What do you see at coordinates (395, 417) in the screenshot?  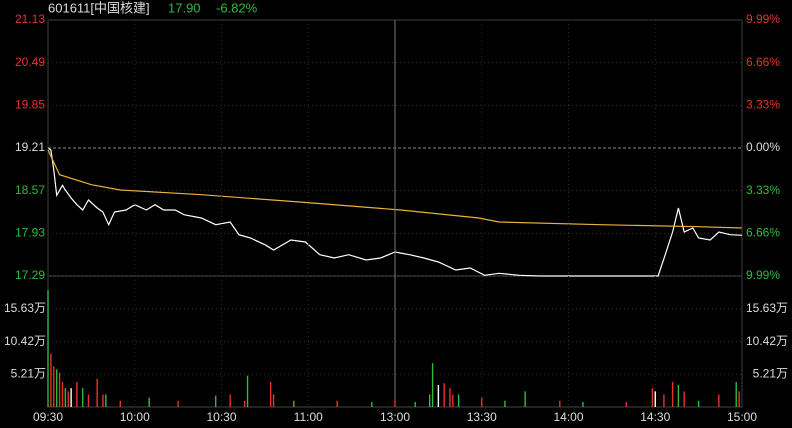 I see `x-tick-label: 13:00` at bounding box center [395, 417].